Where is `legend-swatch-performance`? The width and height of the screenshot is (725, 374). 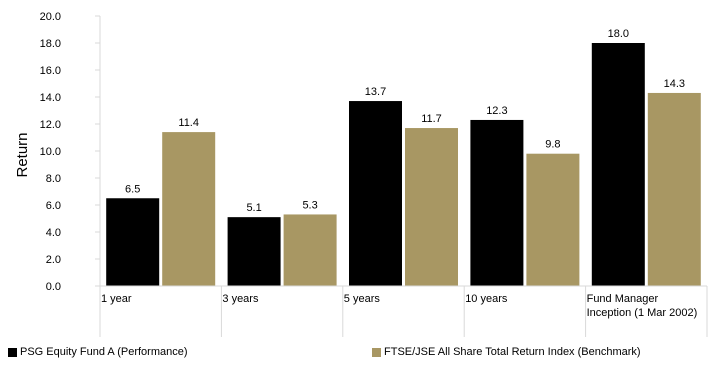 legend-swatch-performance is located at coordinates (12, 352).